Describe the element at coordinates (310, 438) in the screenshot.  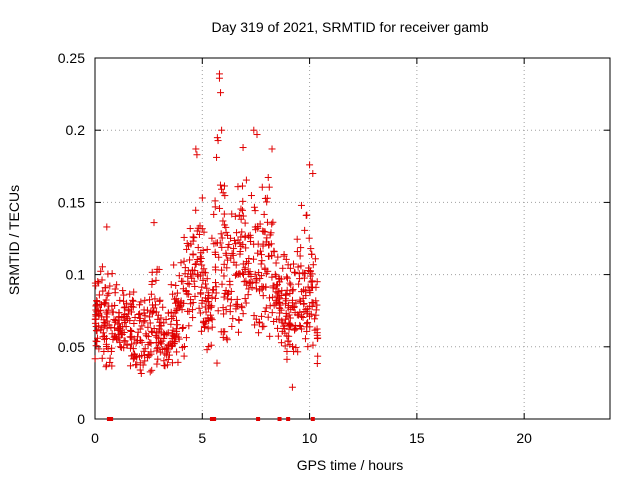
I see `x-tick-label: 10` at that location.